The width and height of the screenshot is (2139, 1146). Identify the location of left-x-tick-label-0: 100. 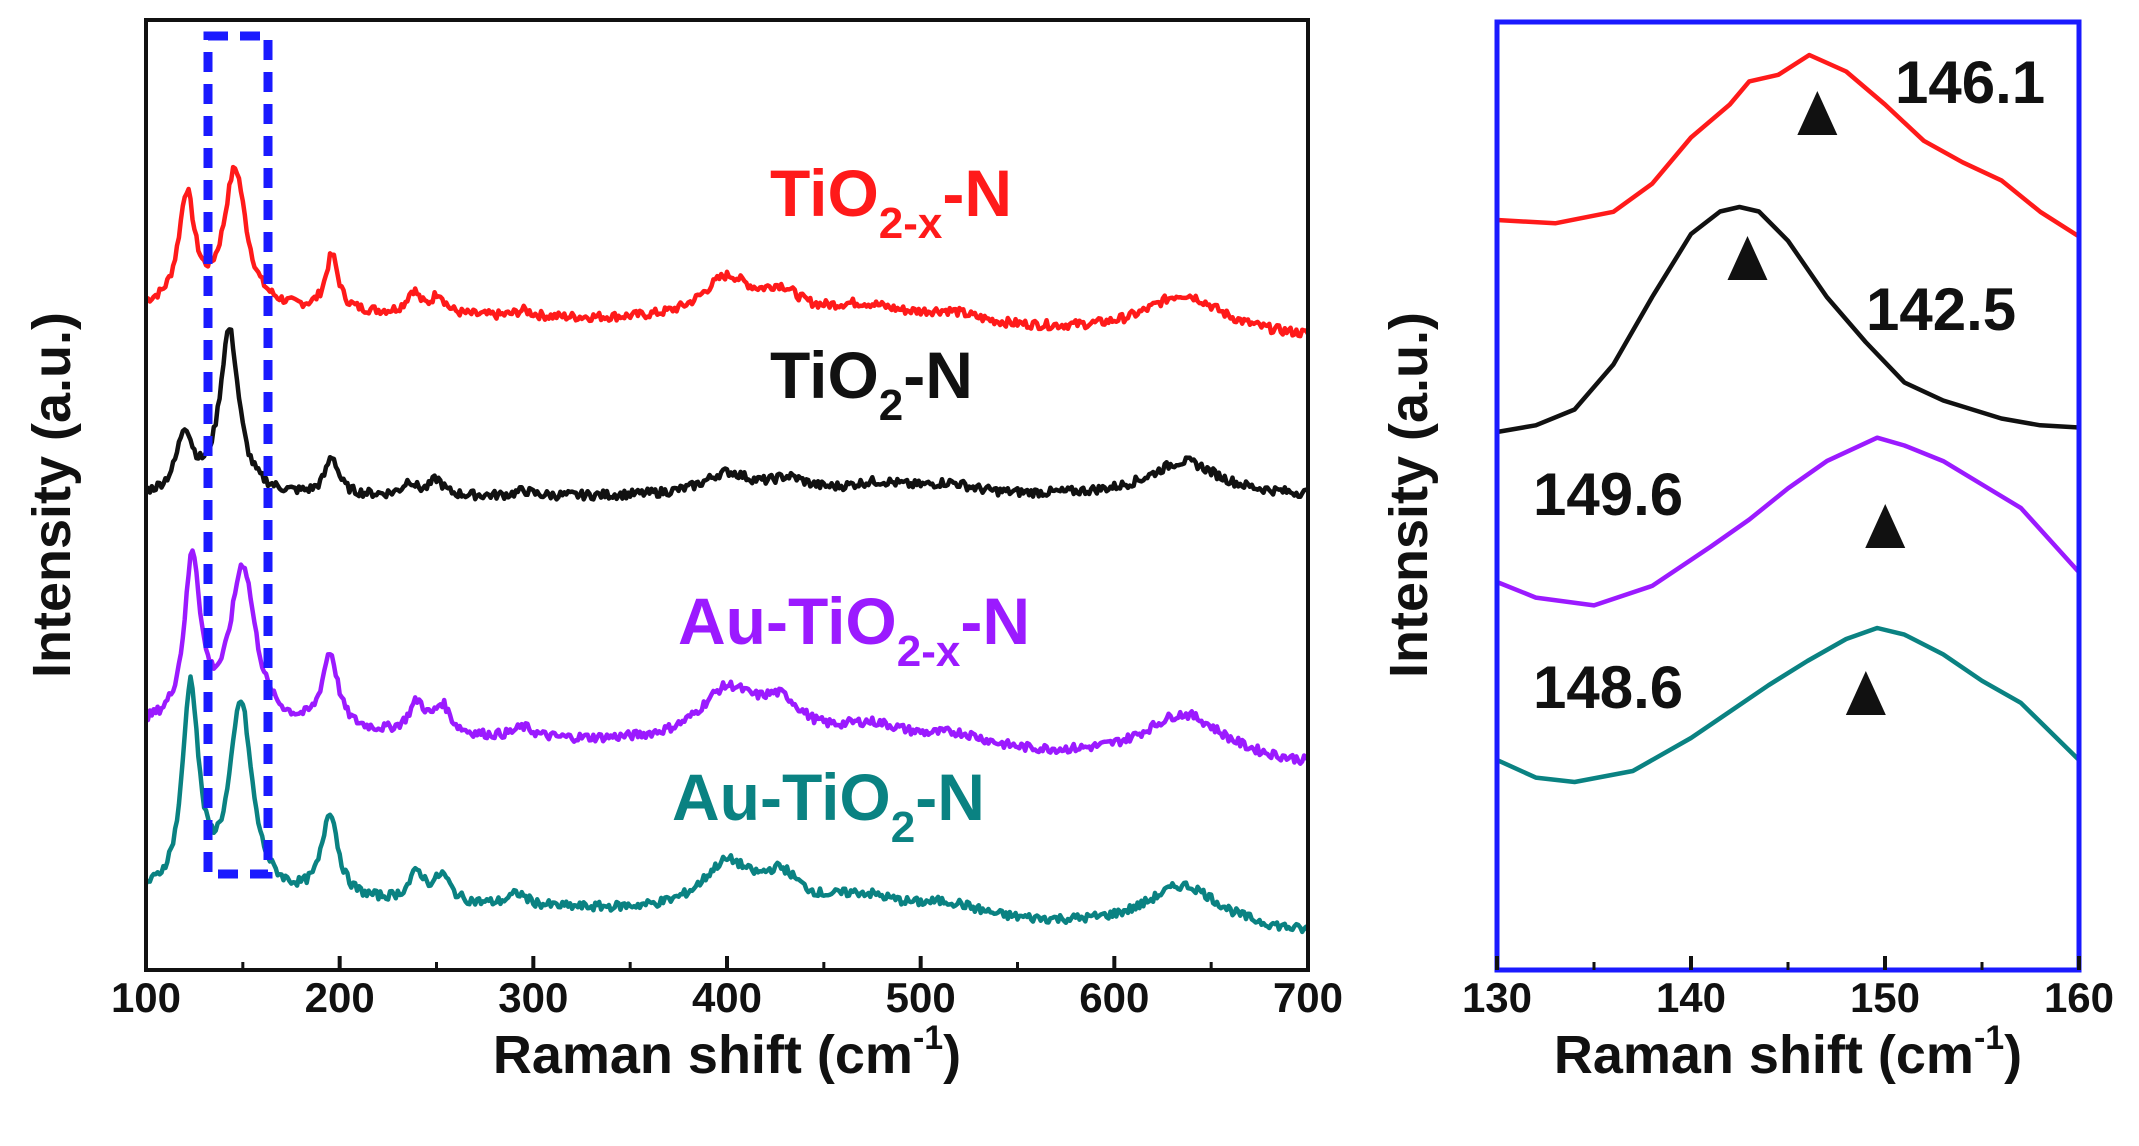
(146, 997).